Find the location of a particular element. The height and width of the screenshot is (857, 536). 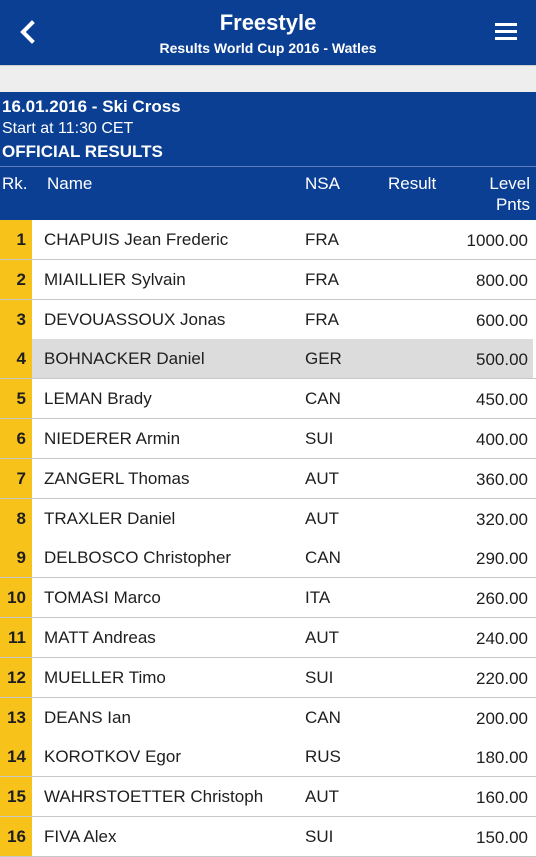

rank-number: 13 is located at coordinates (16, 717).